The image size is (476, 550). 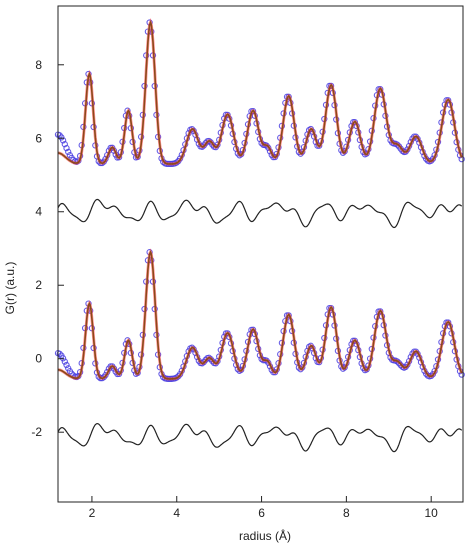 I want to click on x-tick-label: 8, so click(x=346, y=513).